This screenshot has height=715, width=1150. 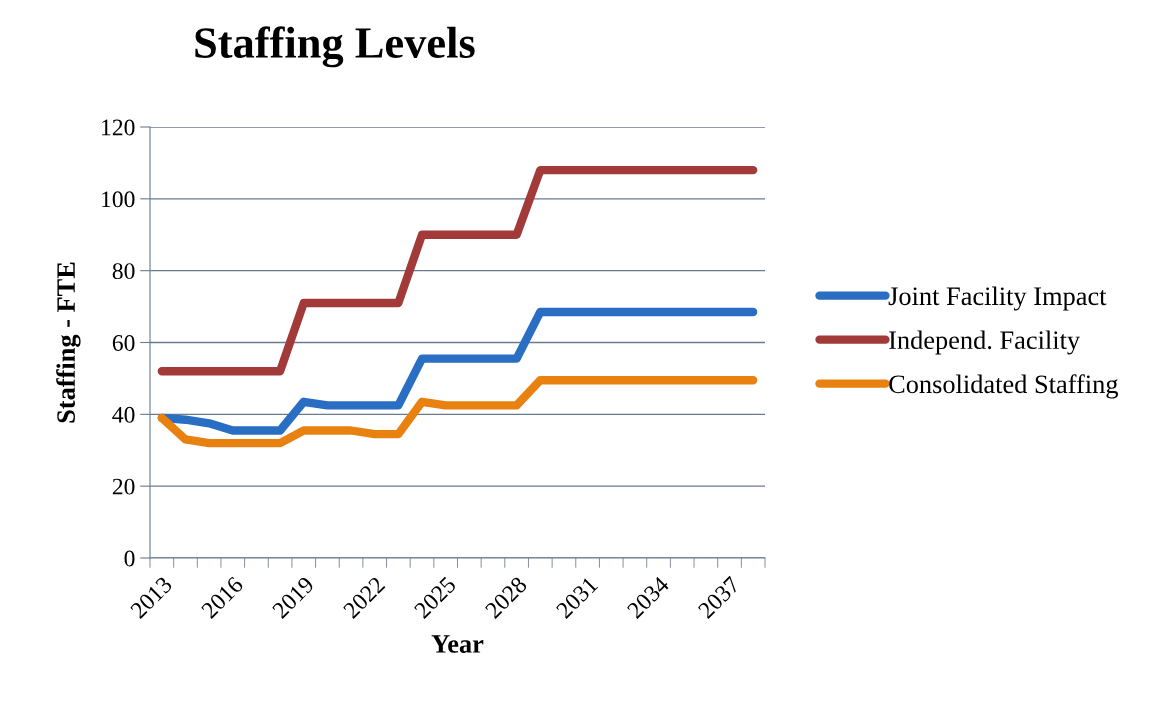 I want to click on y-tick-label: 100, so click(x=118, y=199).